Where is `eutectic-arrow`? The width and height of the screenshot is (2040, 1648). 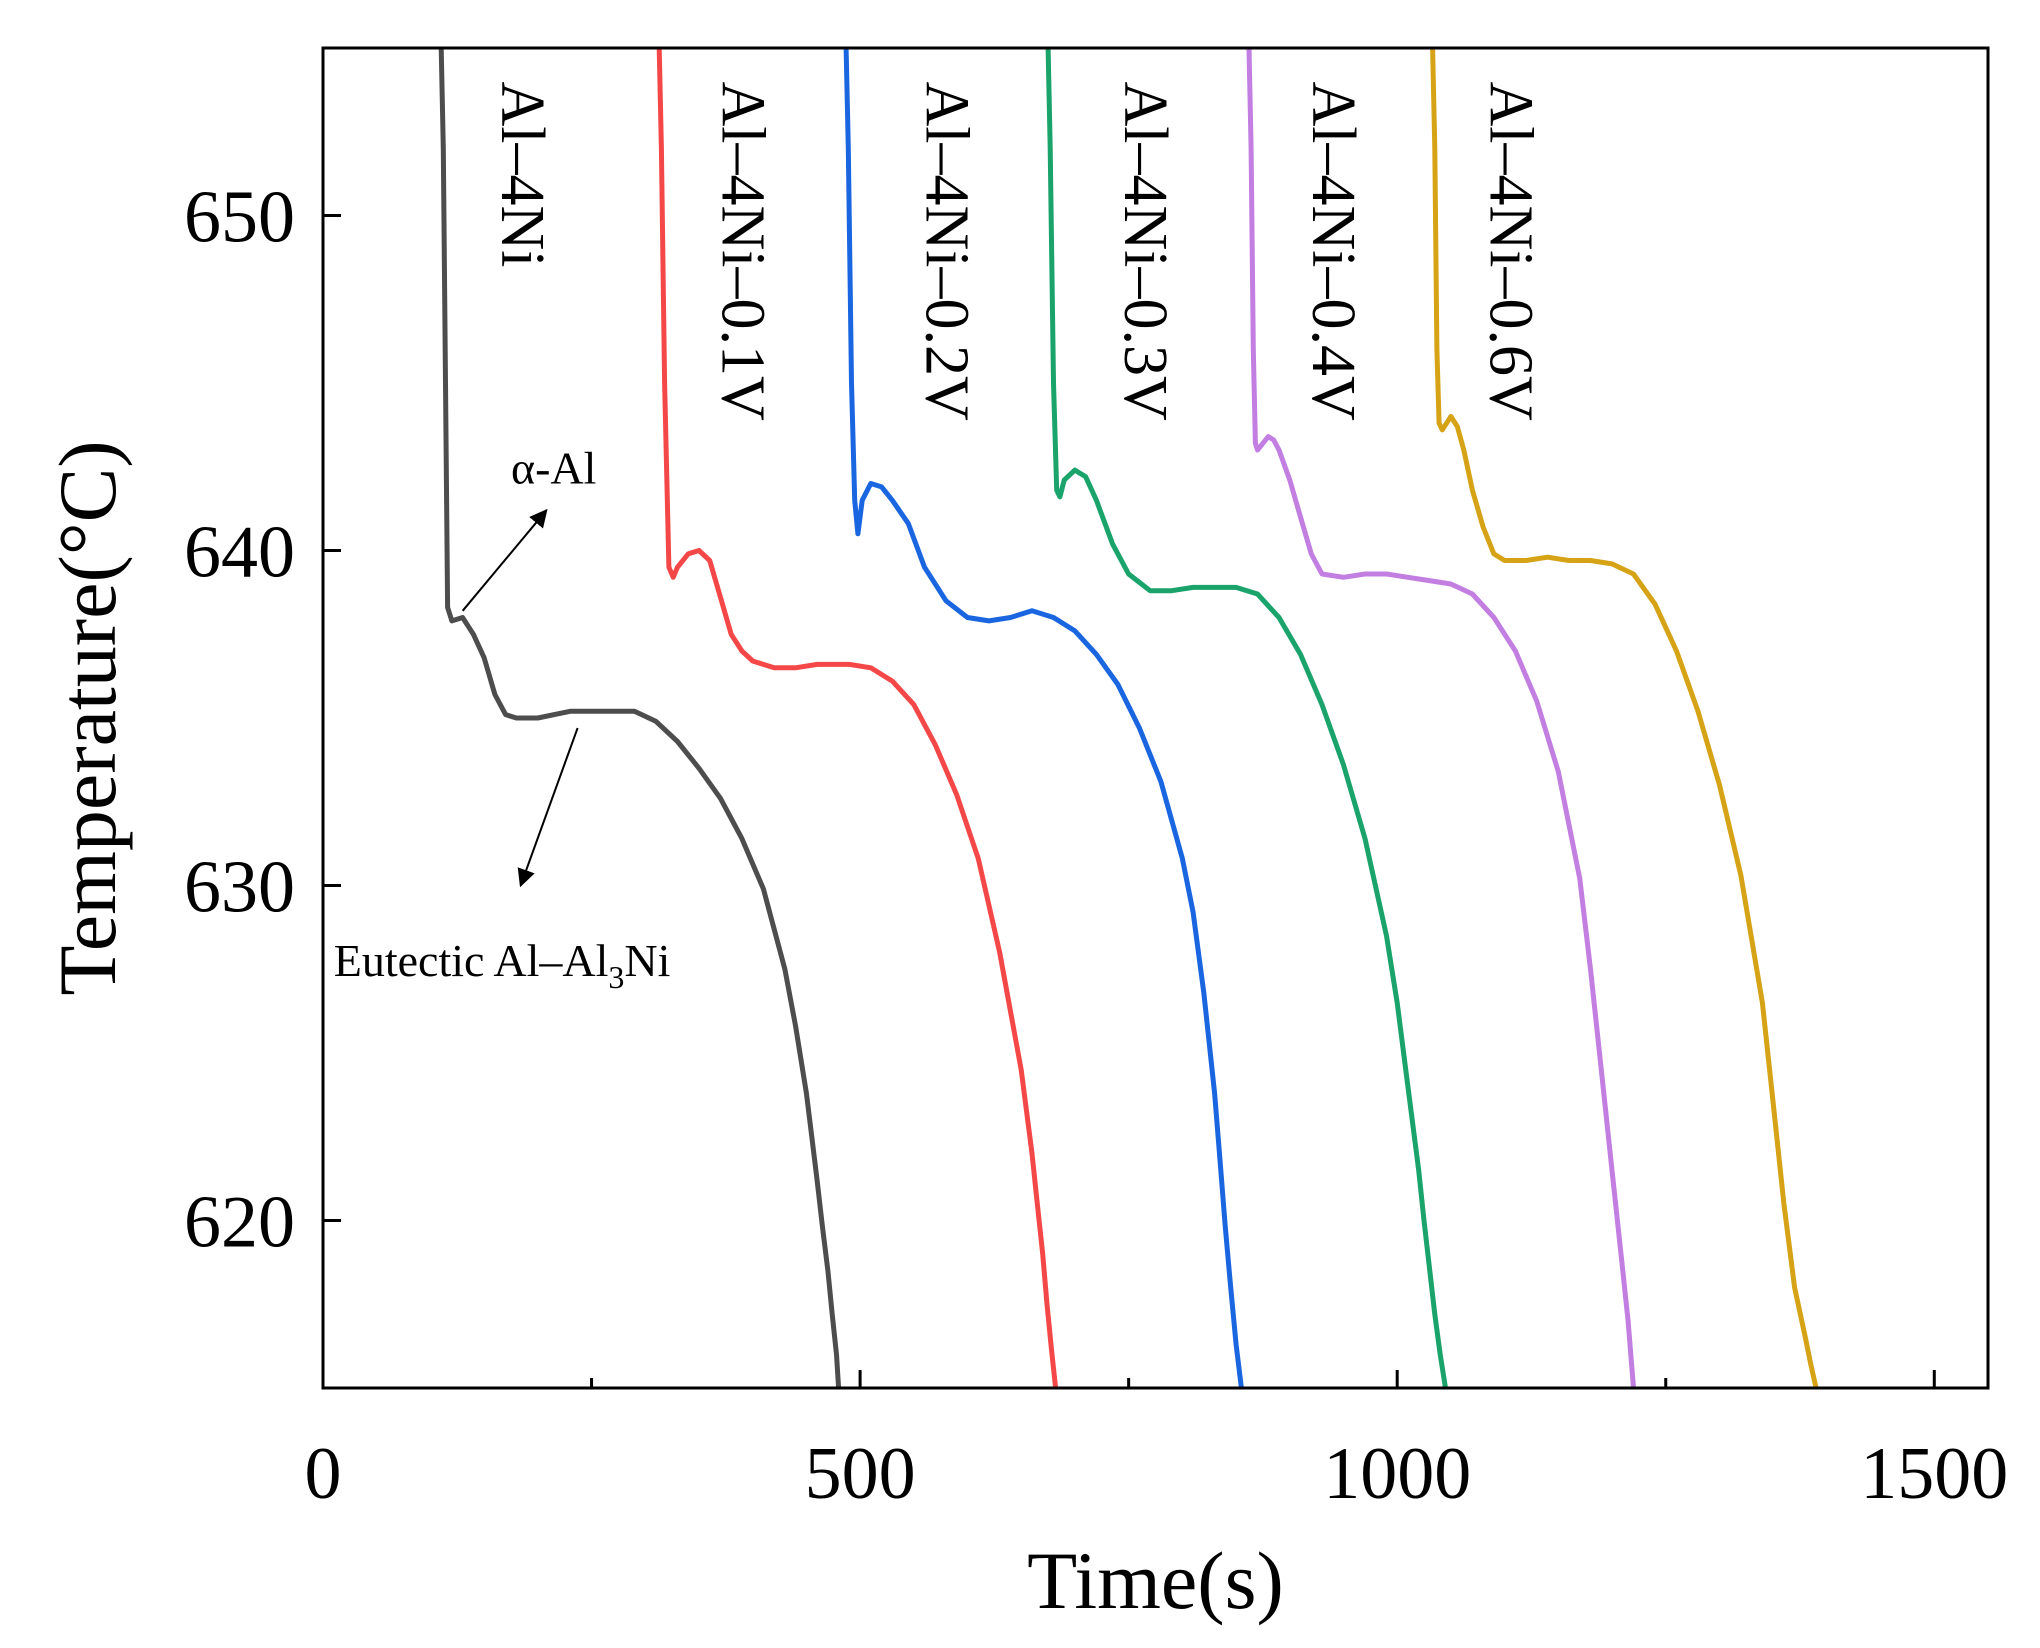 eutectic-arrow is located at coordinates (548, 807).